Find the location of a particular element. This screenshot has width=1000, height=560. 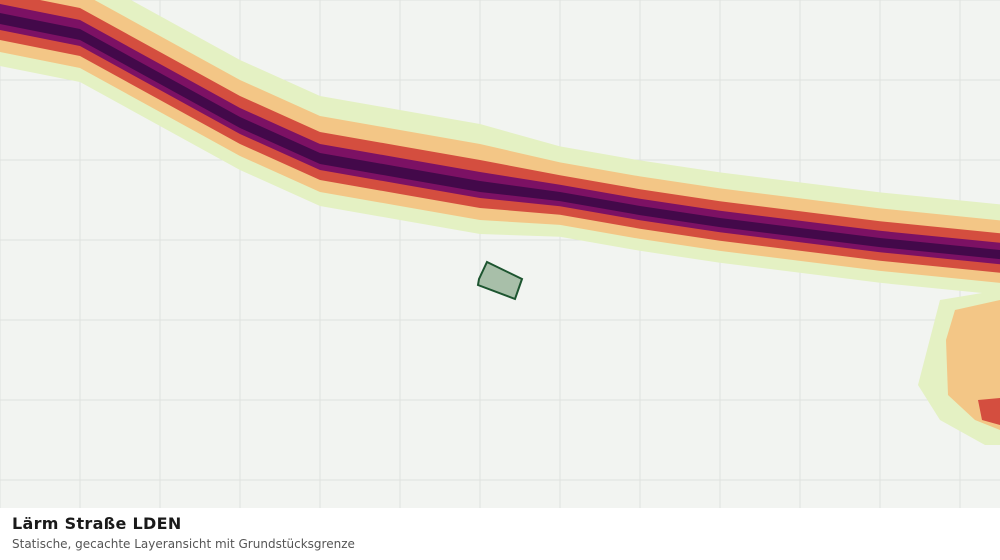

map-title: Lärm Straße LDEN is located at coordinates (97, 523).